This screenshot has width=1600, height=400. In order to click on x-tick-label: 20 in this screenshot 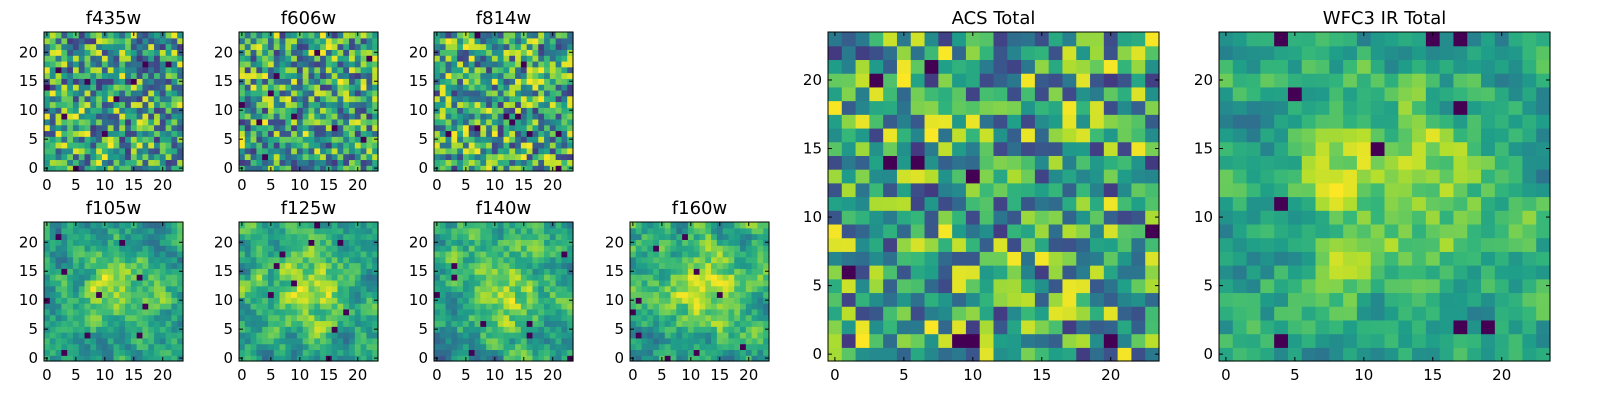, I will do `click(162, 185)`.